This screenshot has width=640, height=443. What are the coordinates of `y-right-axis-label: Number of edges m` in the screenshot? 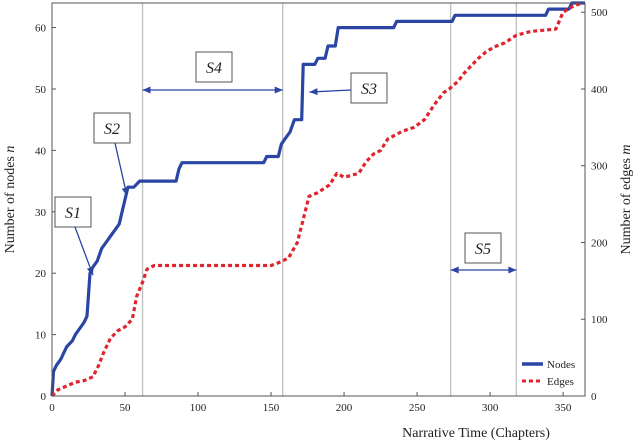 It's located at (626, 199).